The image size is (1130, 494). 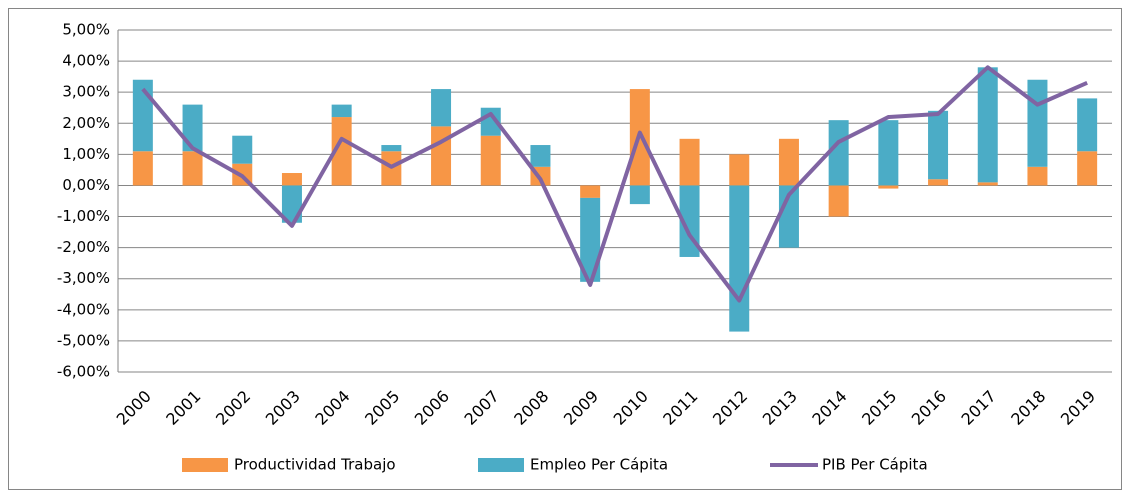 I want to click on y-tick-label: -4,00%, so click(x=83, y=309).